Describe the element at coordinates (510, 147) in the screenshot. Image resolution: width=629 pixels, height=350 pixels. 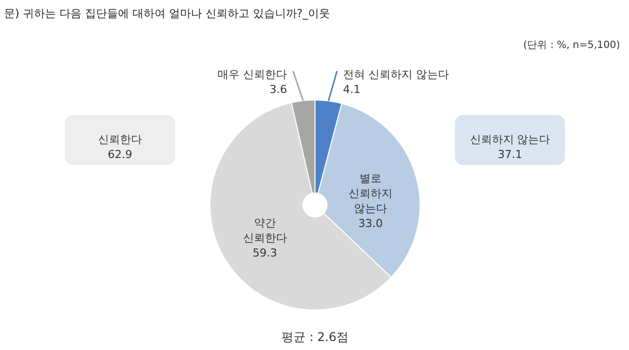
I see `text: 신뢰하지 않는다 37.1` at that location.